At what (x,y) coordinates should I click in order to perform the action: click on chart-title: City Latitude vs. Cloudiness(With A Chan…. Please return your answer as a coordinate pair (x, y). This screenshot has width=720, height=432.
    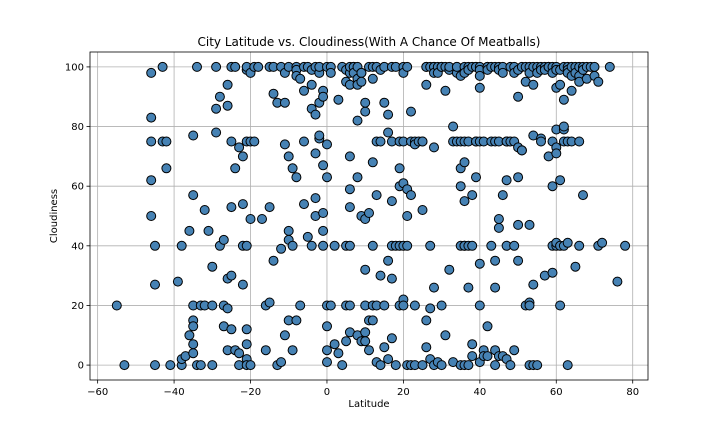
    Looking at the image, I should click on (369, 42).